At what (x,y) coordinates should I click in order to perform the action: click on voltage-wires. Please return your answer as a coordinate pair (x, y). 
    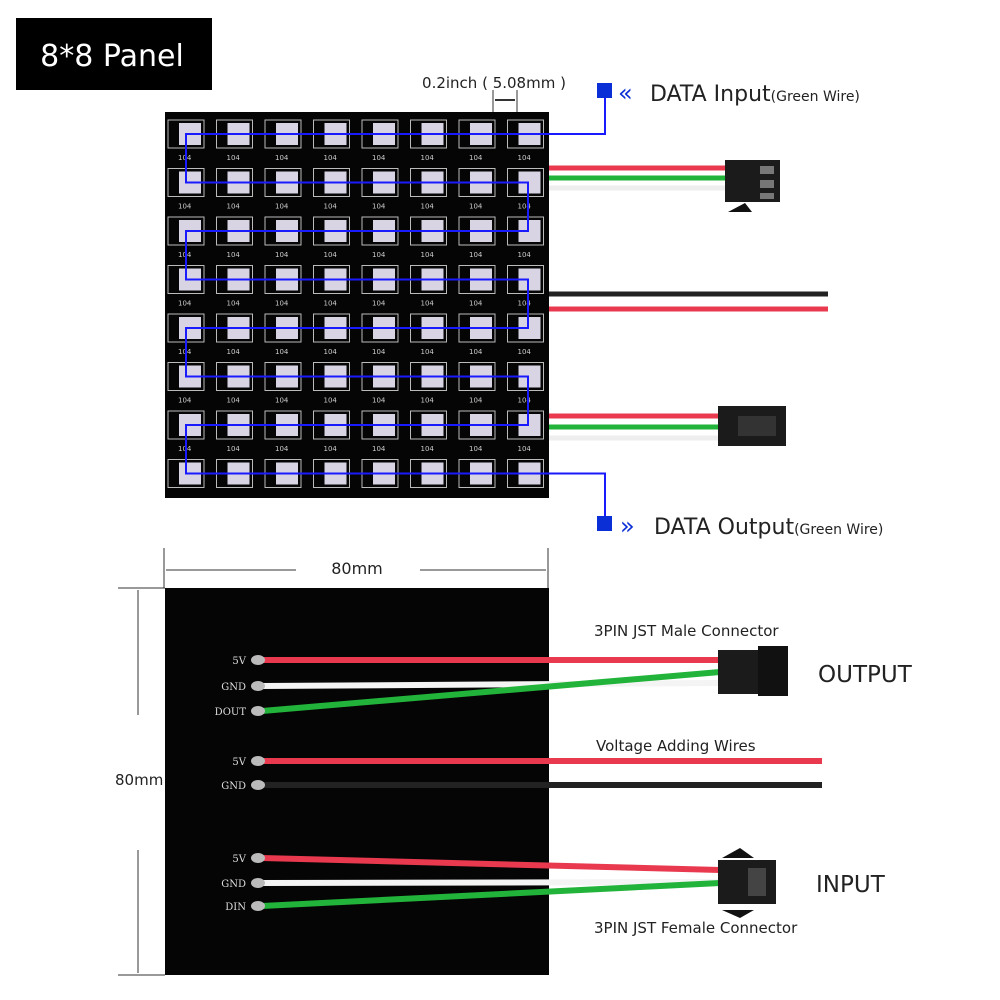
    Looking at the image, I should click on (542, 773).